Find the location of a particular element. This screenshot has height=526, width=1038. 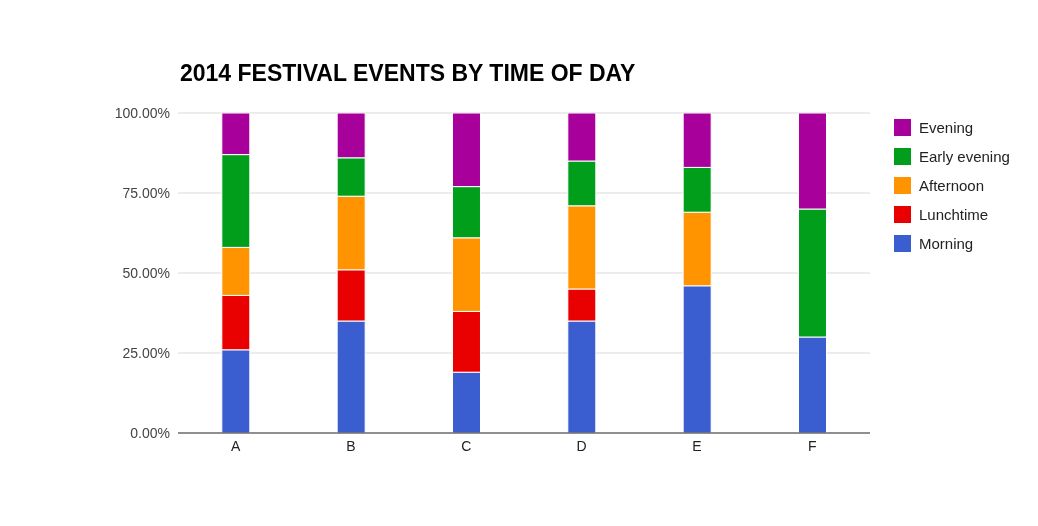

legend-label: Morning is located at coordinates (946, 243).